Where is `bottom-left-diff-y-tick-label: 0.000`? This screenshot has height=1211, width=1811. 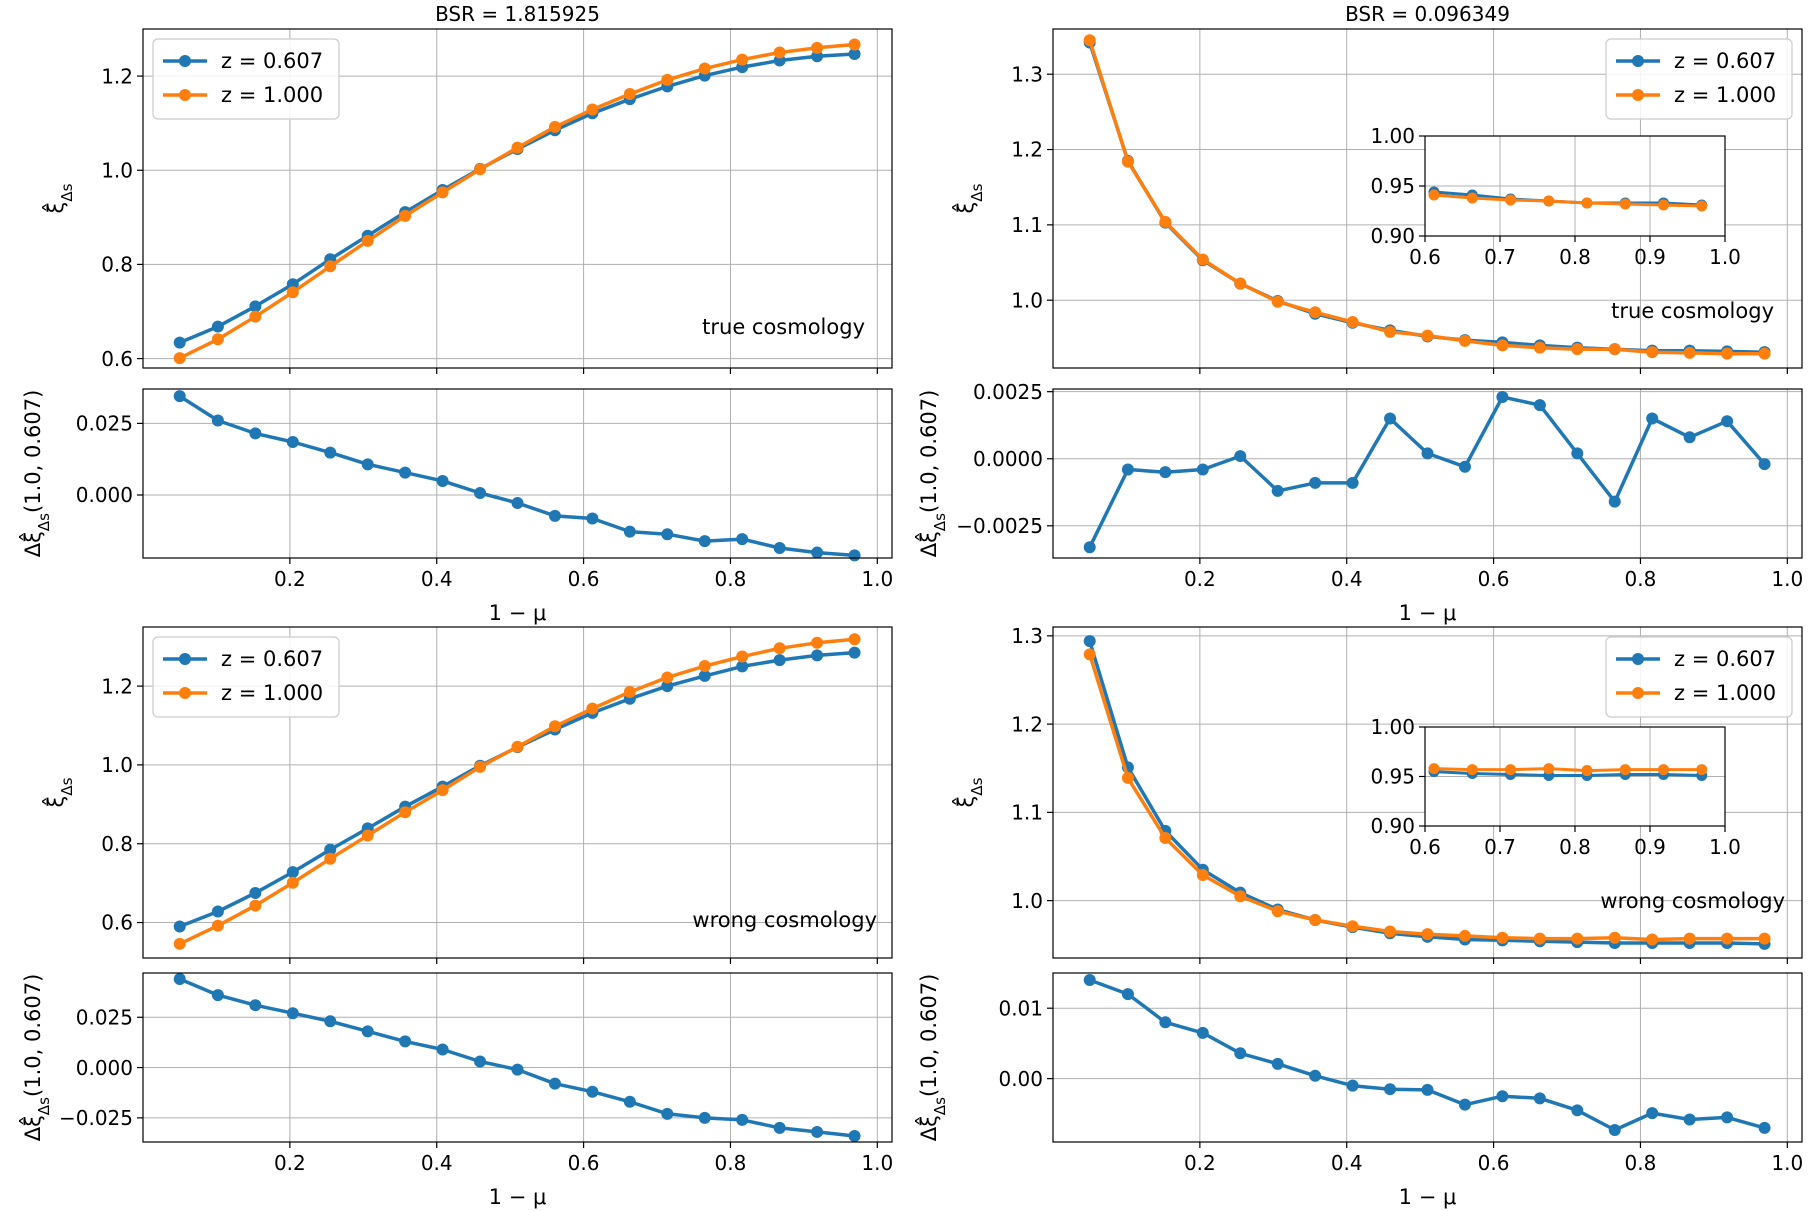 bottom-left-diff-y-tick-label: 0.000 is located at coordinates (104, 1068).